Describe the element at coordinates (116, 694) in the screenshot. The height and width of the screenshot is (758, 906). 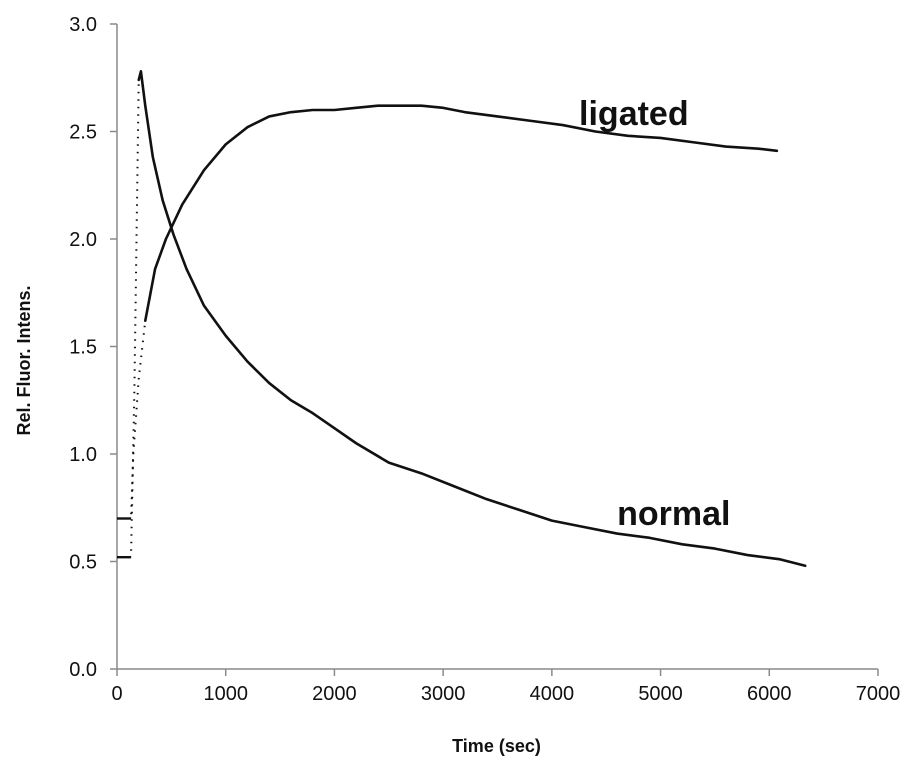
I see `x-tick-label: 0` at that location.